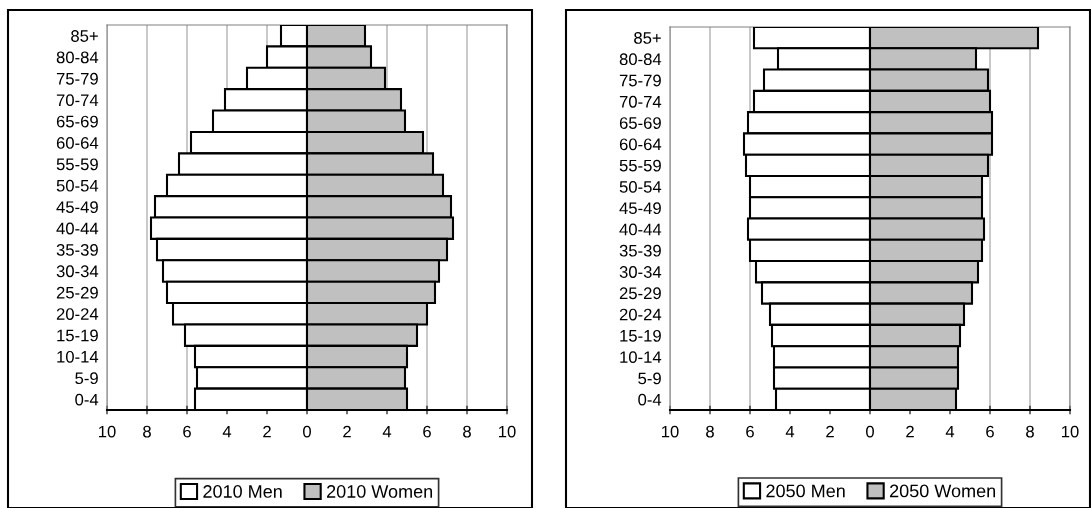 This screenshot has height=508, width=1091. I want to click on legend-label: 2010 Women, so click(380, 491).